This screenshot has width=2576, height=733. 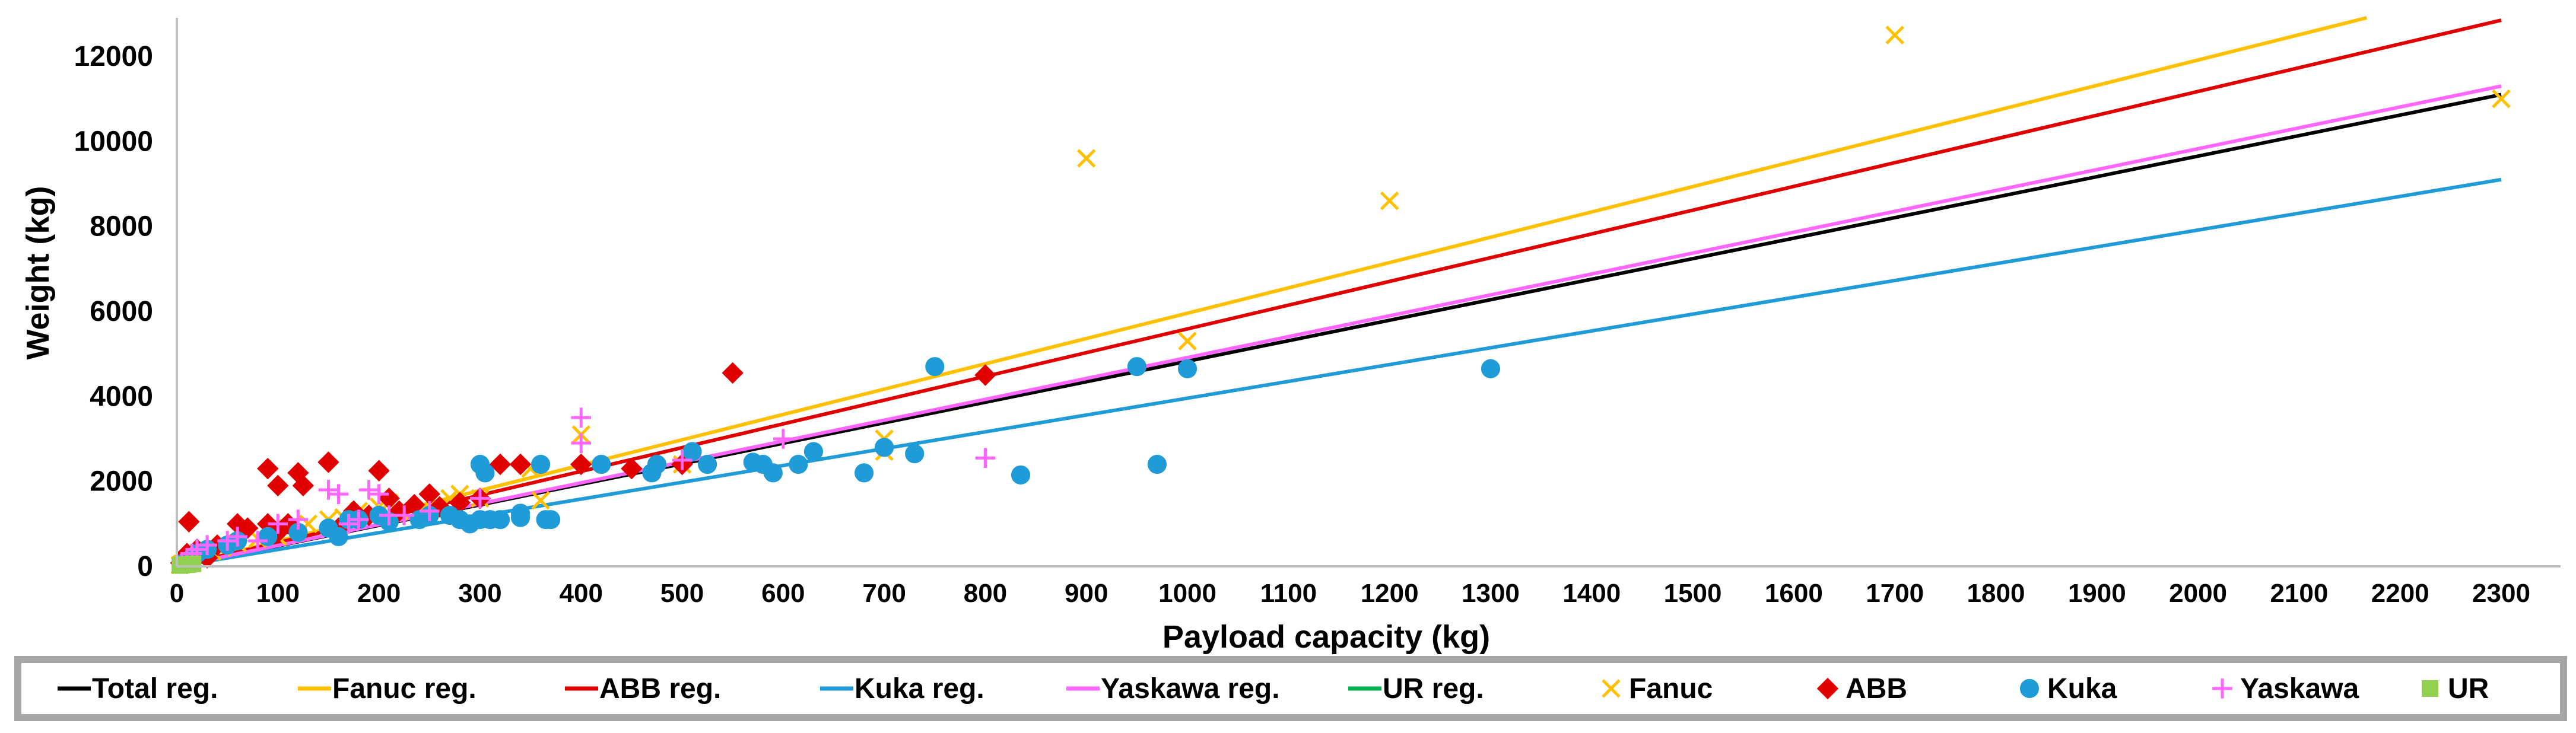 I want to click on y-tick-label: 10000, so click(x=113, y=141).